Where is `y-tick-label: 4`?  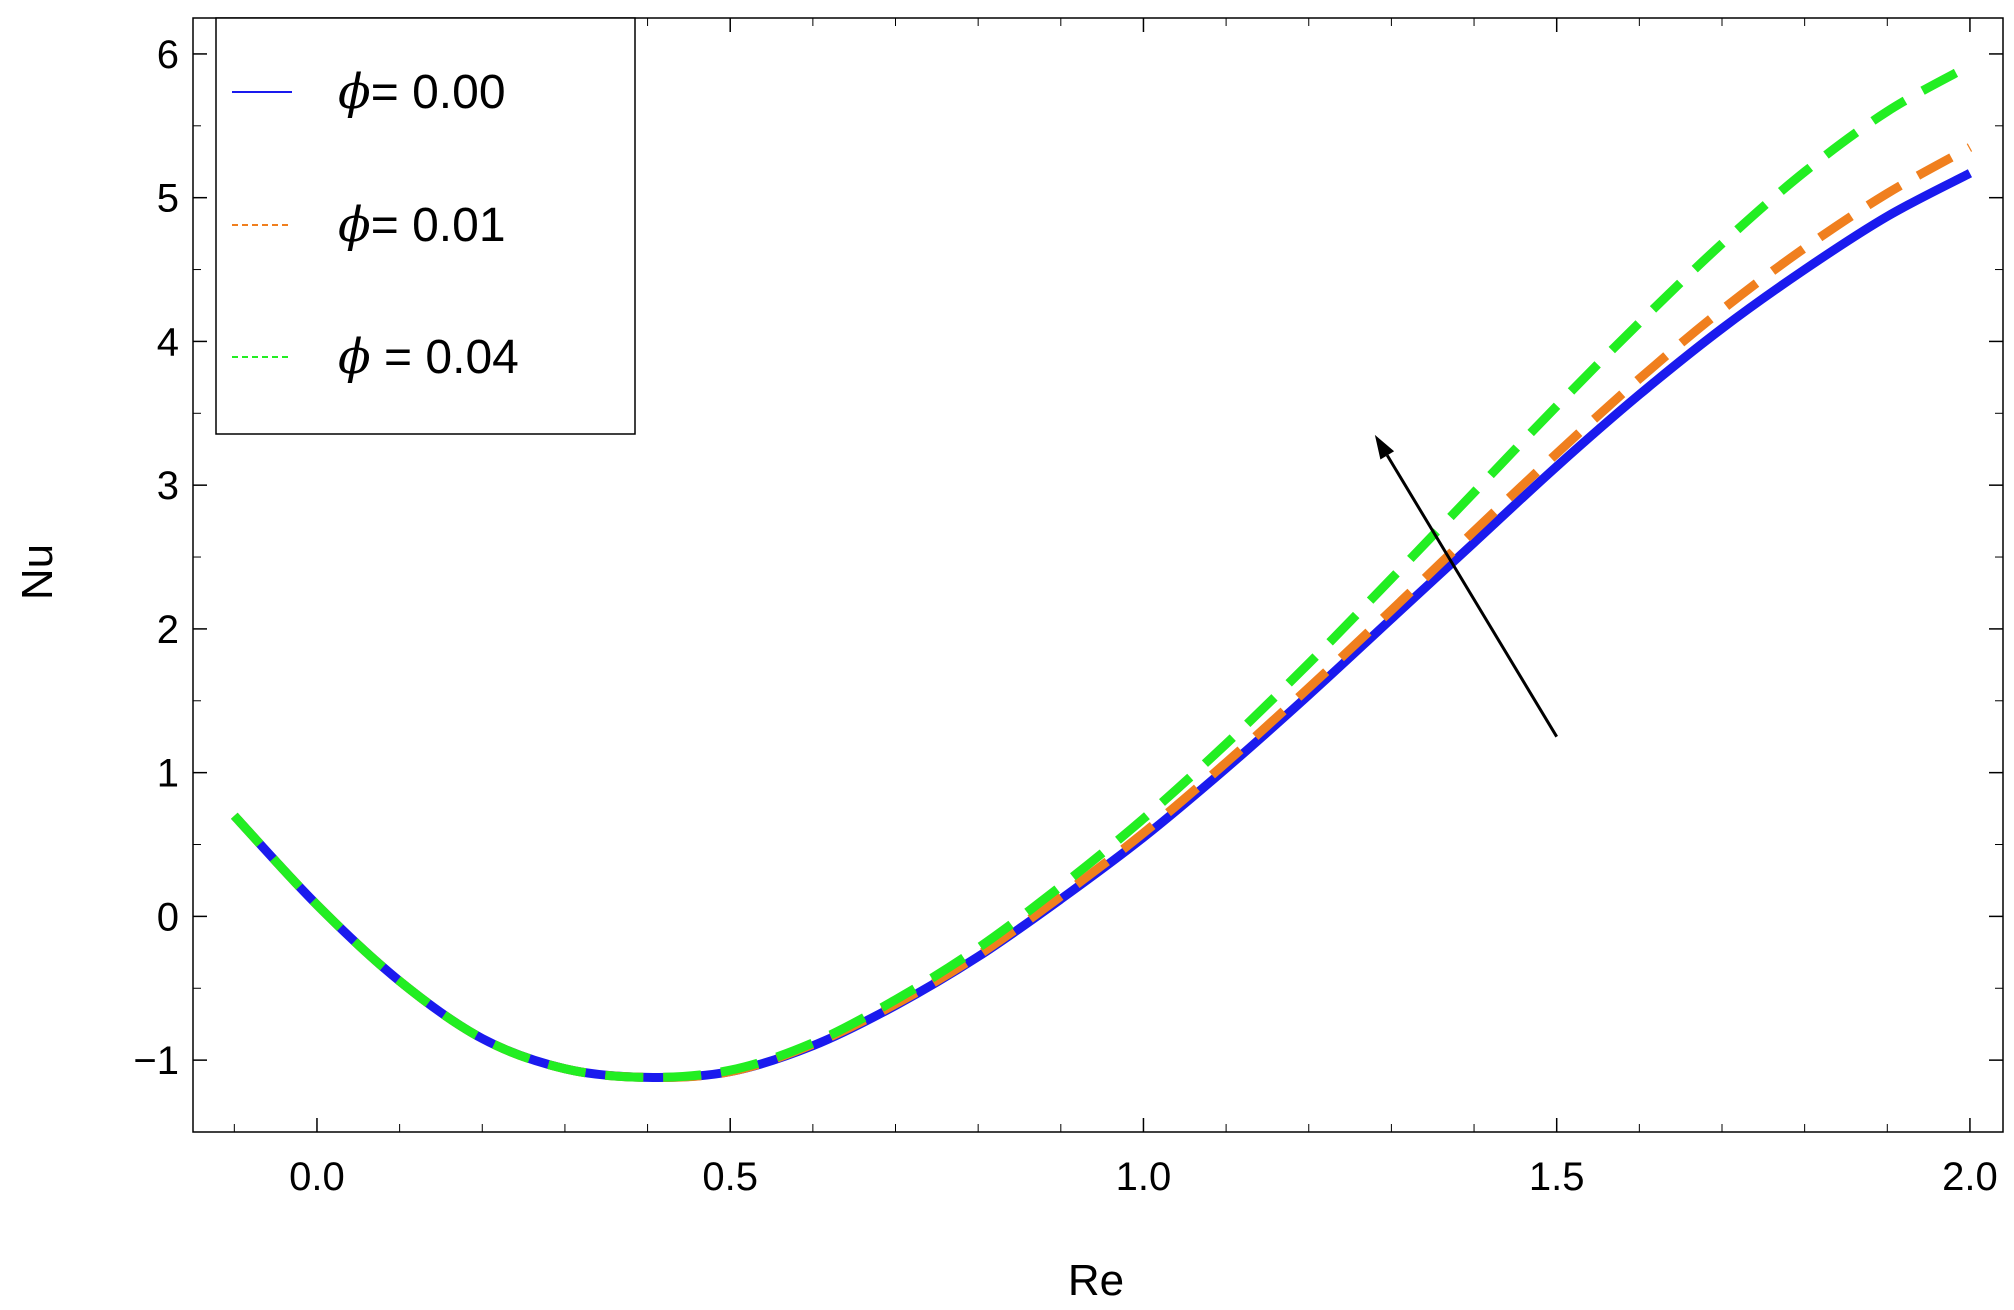
y-tick-label: 4 is located at coordinates (168, 342).